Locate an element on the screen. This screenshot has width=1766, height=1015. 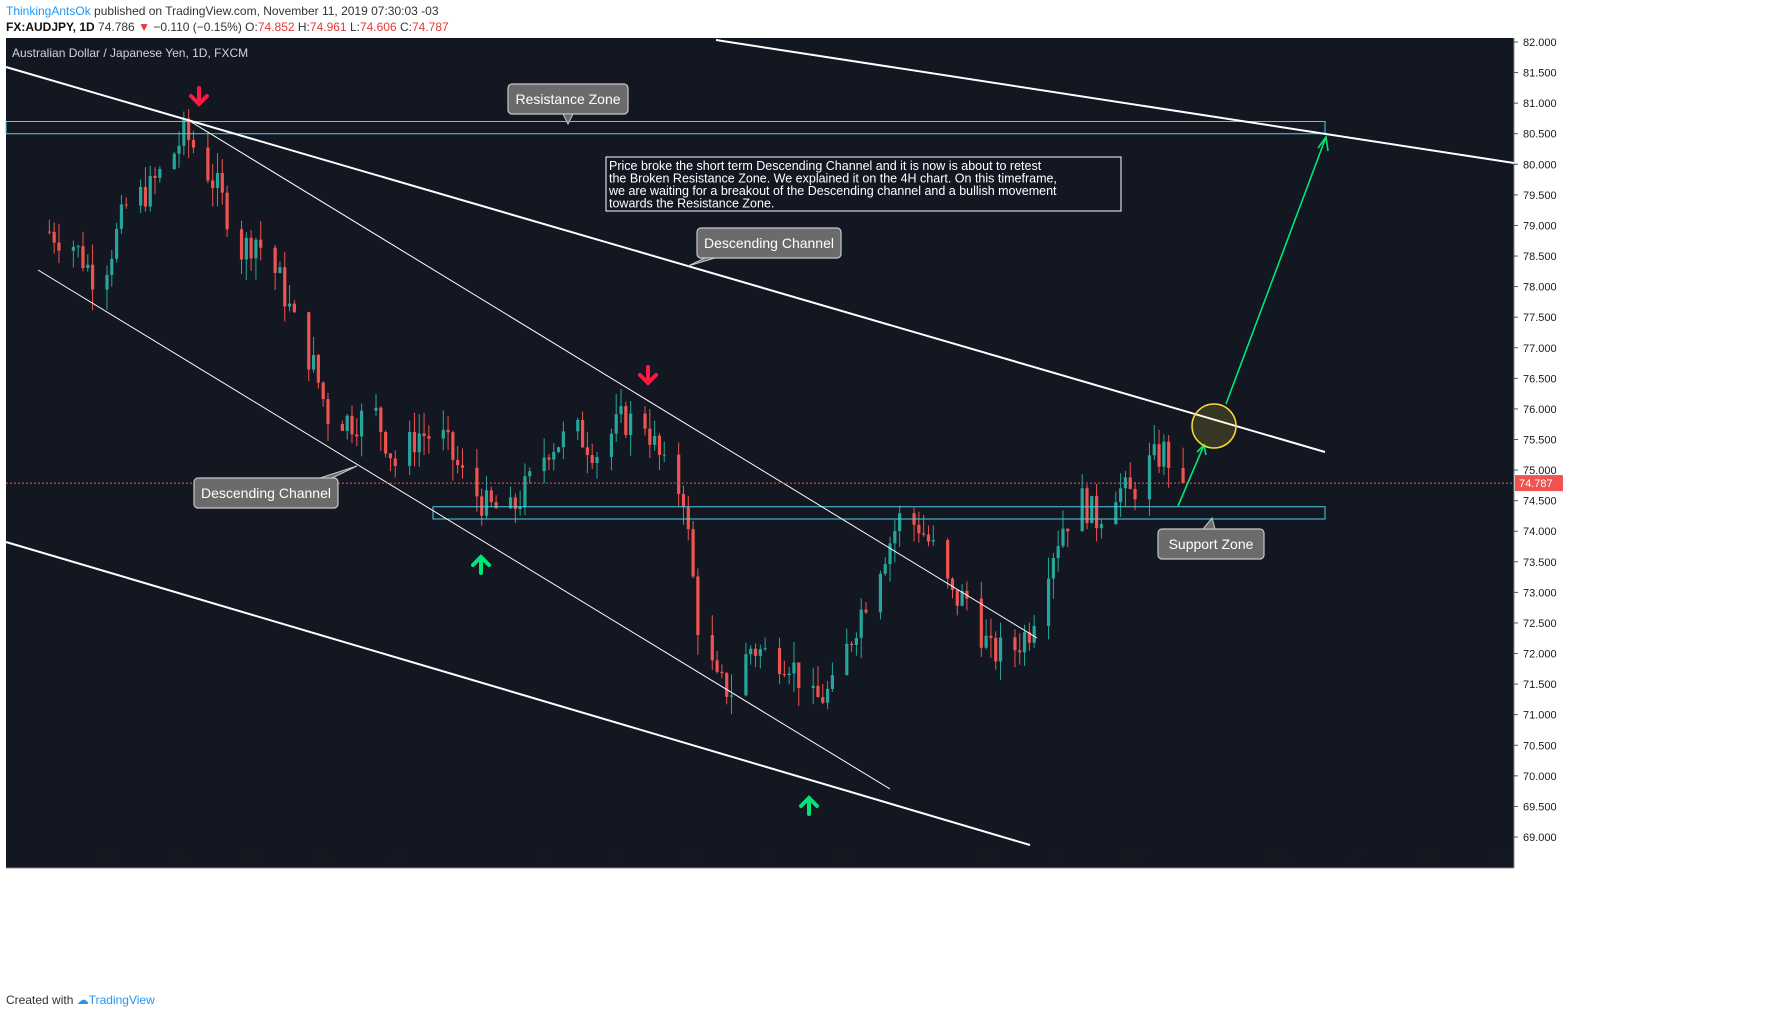
price-axis is located at coordinates (1540, 453).